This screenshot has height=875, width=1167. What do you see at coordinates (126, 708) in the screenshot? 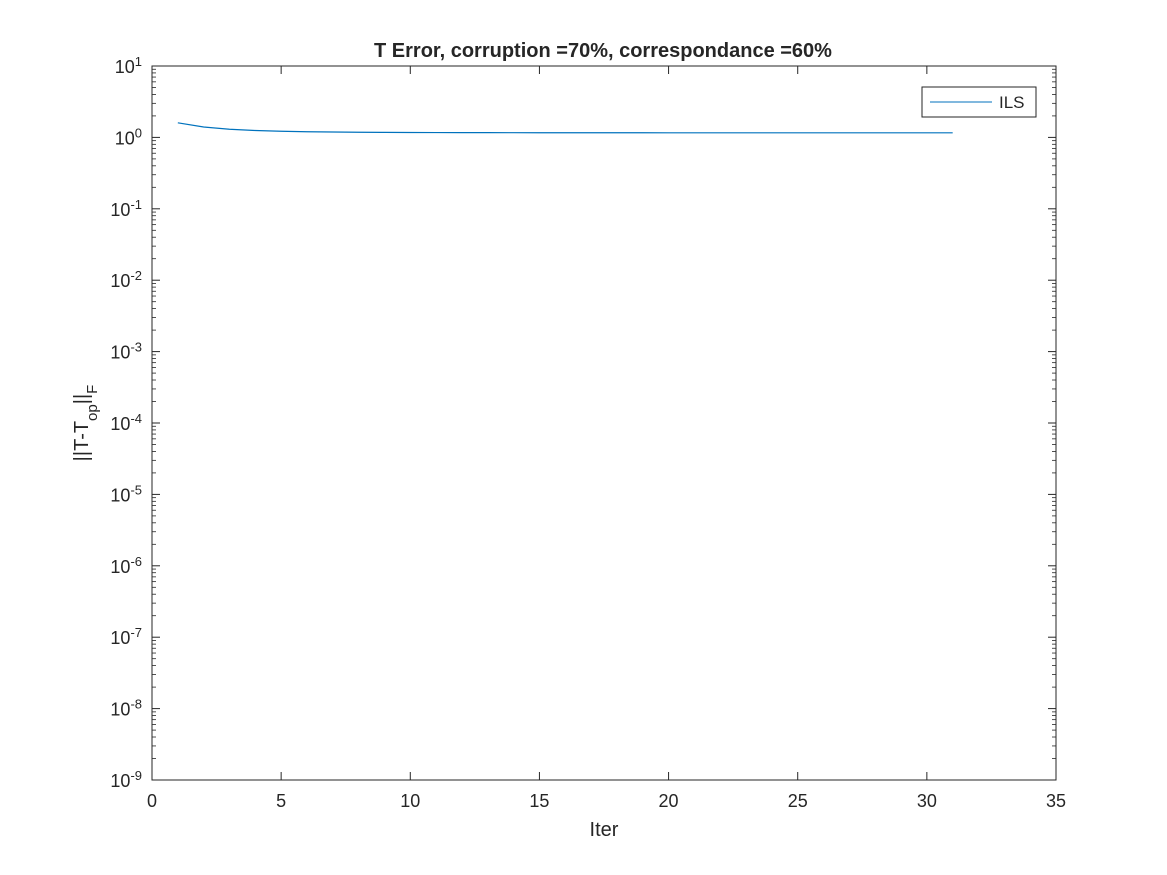
I see `y-tick-label: 10⁻⁸` at bounding box center [126, 708].